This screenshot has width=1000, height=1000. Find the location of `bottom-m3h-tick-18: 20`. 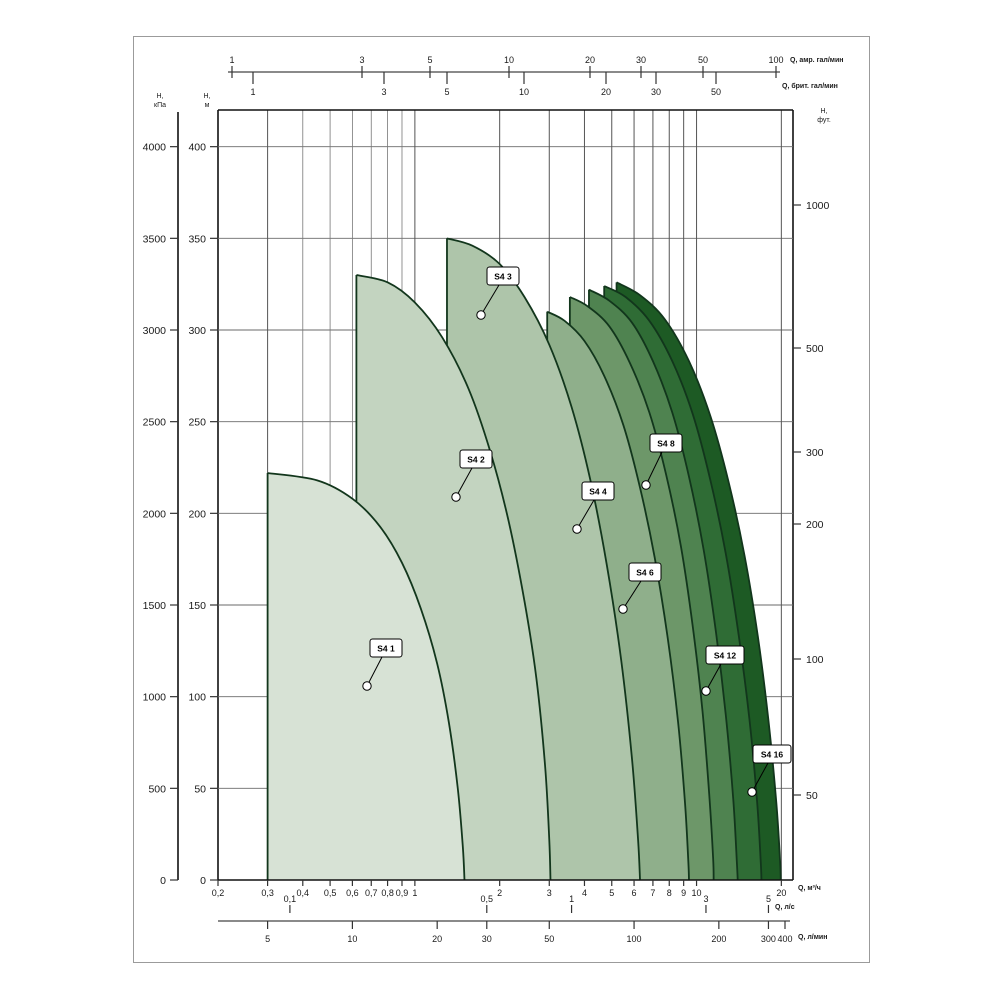

bottom-m3h-tick-18: 20 is located at coordinates (781, 893).